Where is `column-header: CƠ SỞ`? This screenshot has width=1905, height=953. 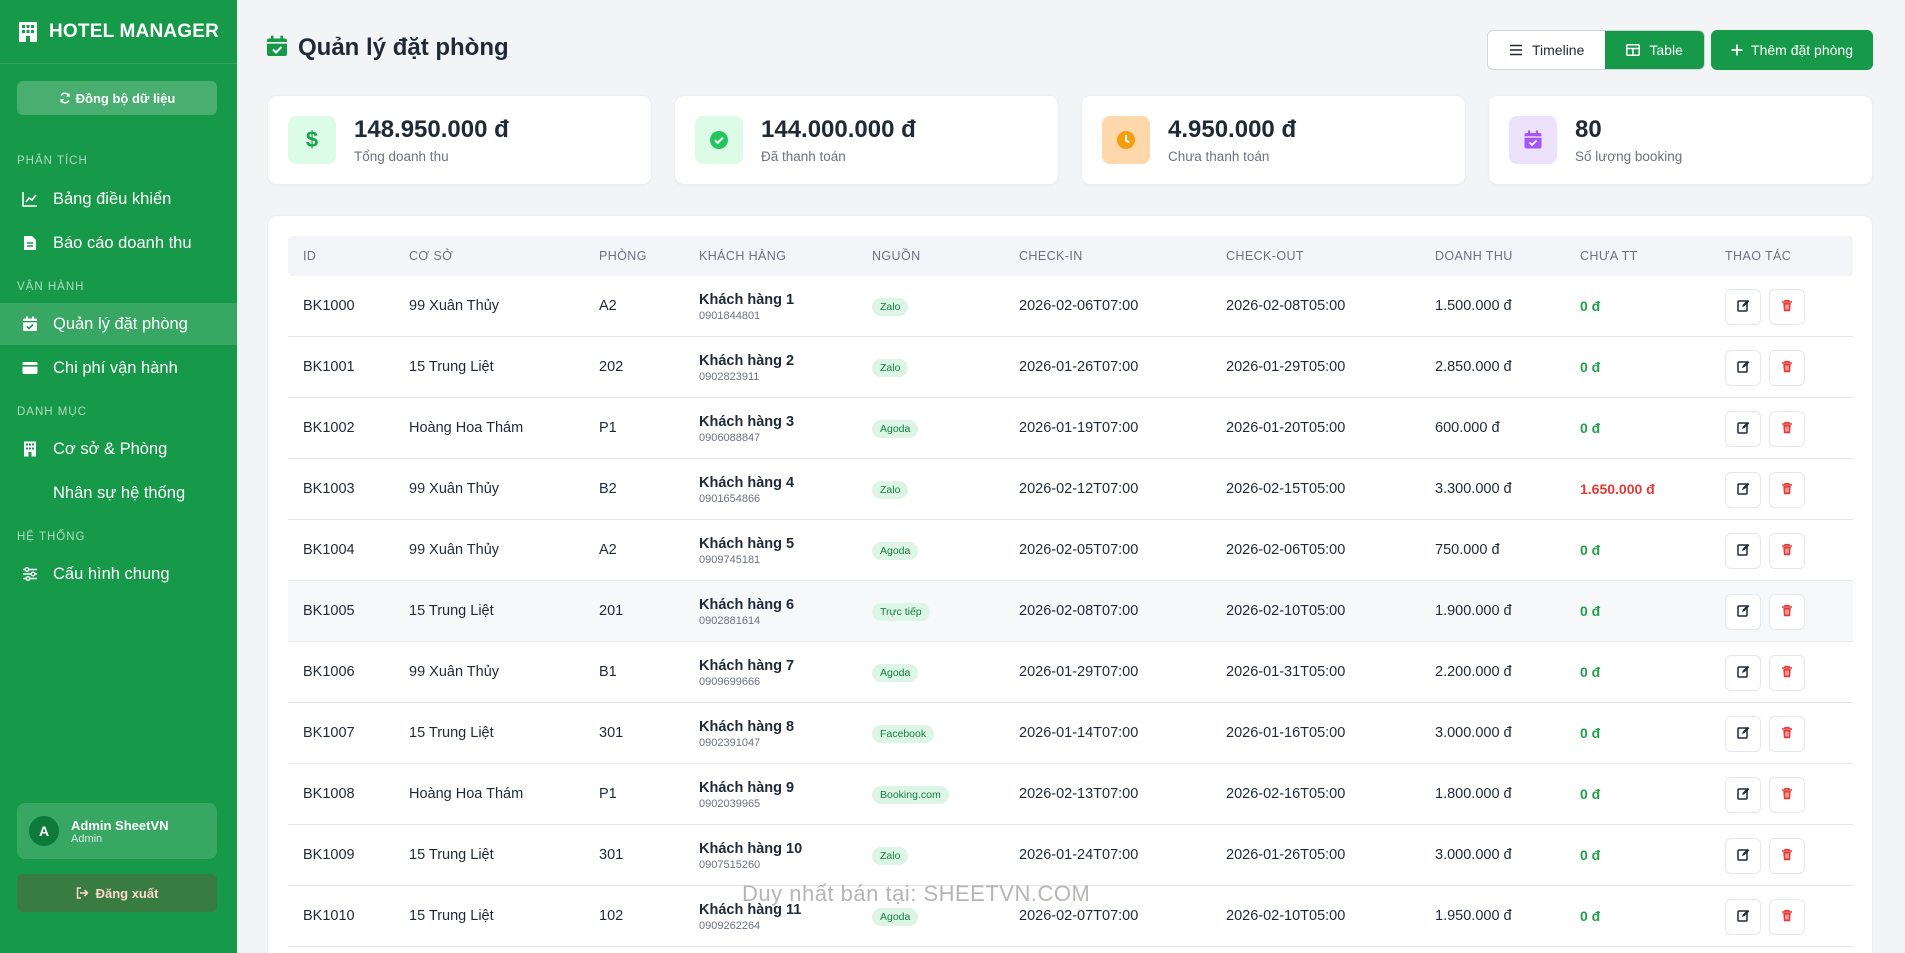 column-header: CƠ SỞ is located at coordinates (431, 256).